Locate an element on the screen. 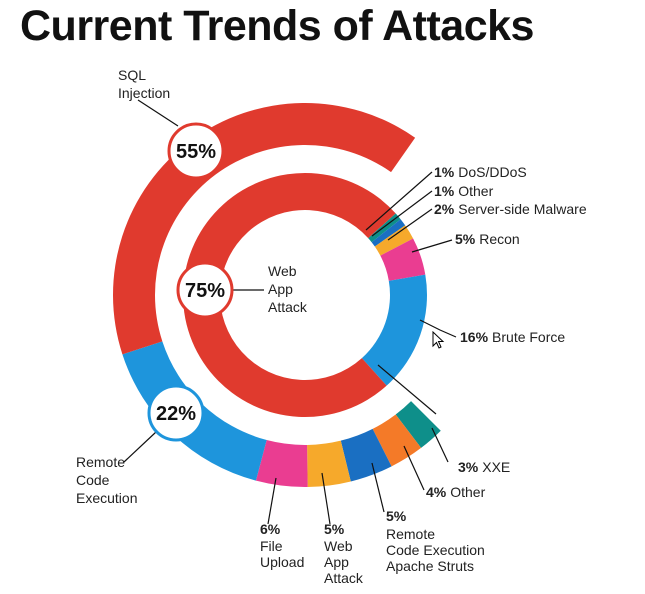 The height and width of the screenshot is (594, 645). leader-malware is located at coordinates (410, 224).